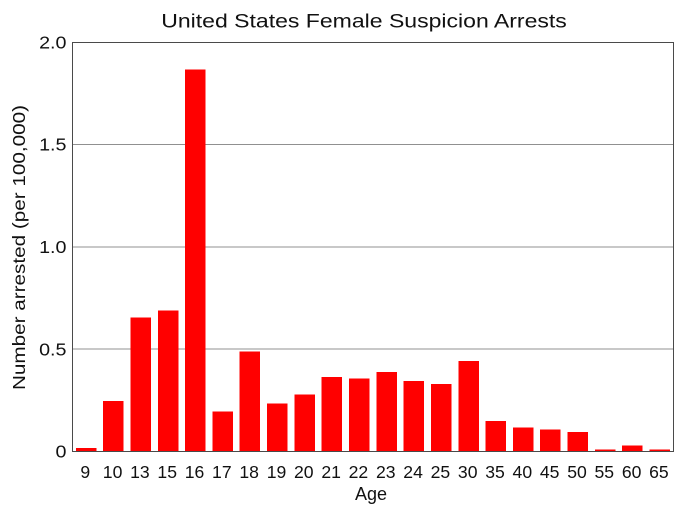 The height and width of the screenshot is (512, 683). Describe the element at coordinates (659, 472) in the screenshot. I see `svg-text: 65` at that location.